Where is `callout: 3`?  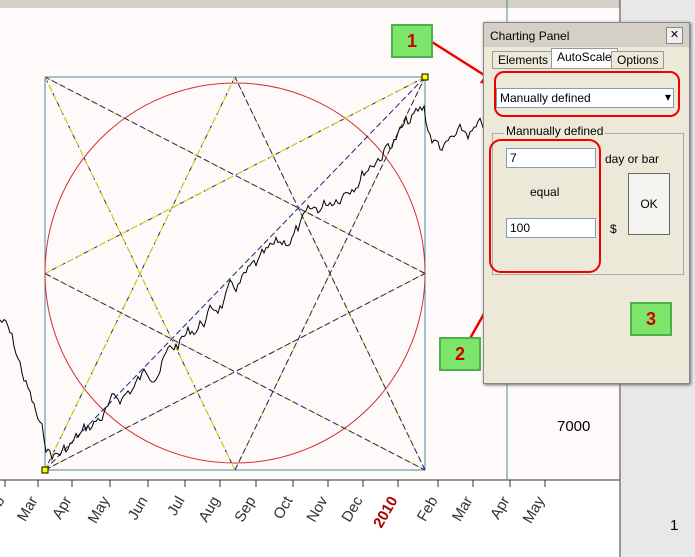 callout: 3 is located at coordinates (651, 319).